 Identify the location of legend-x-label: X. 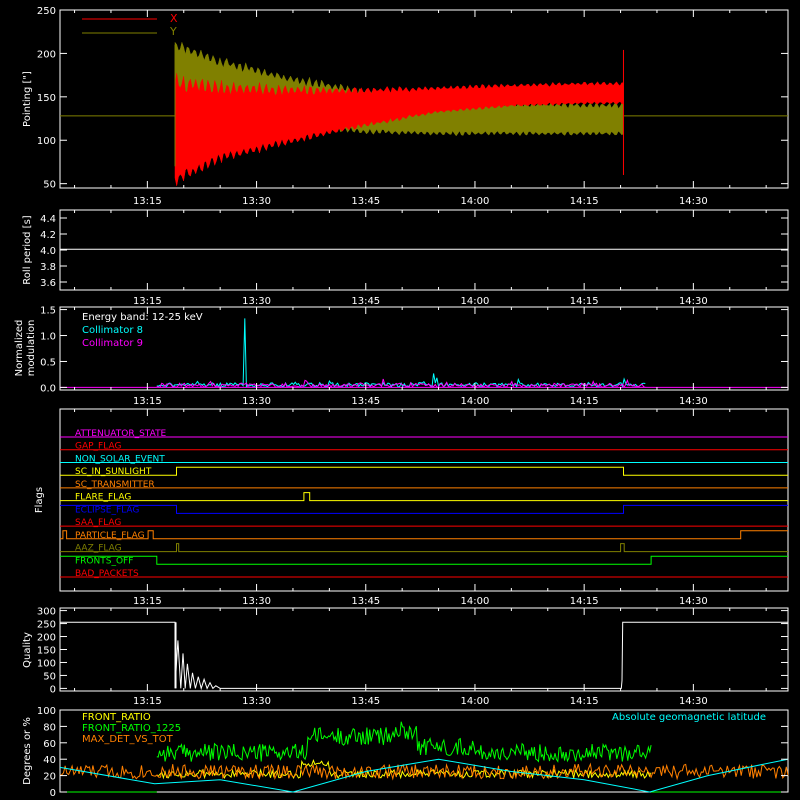
(174, 18).